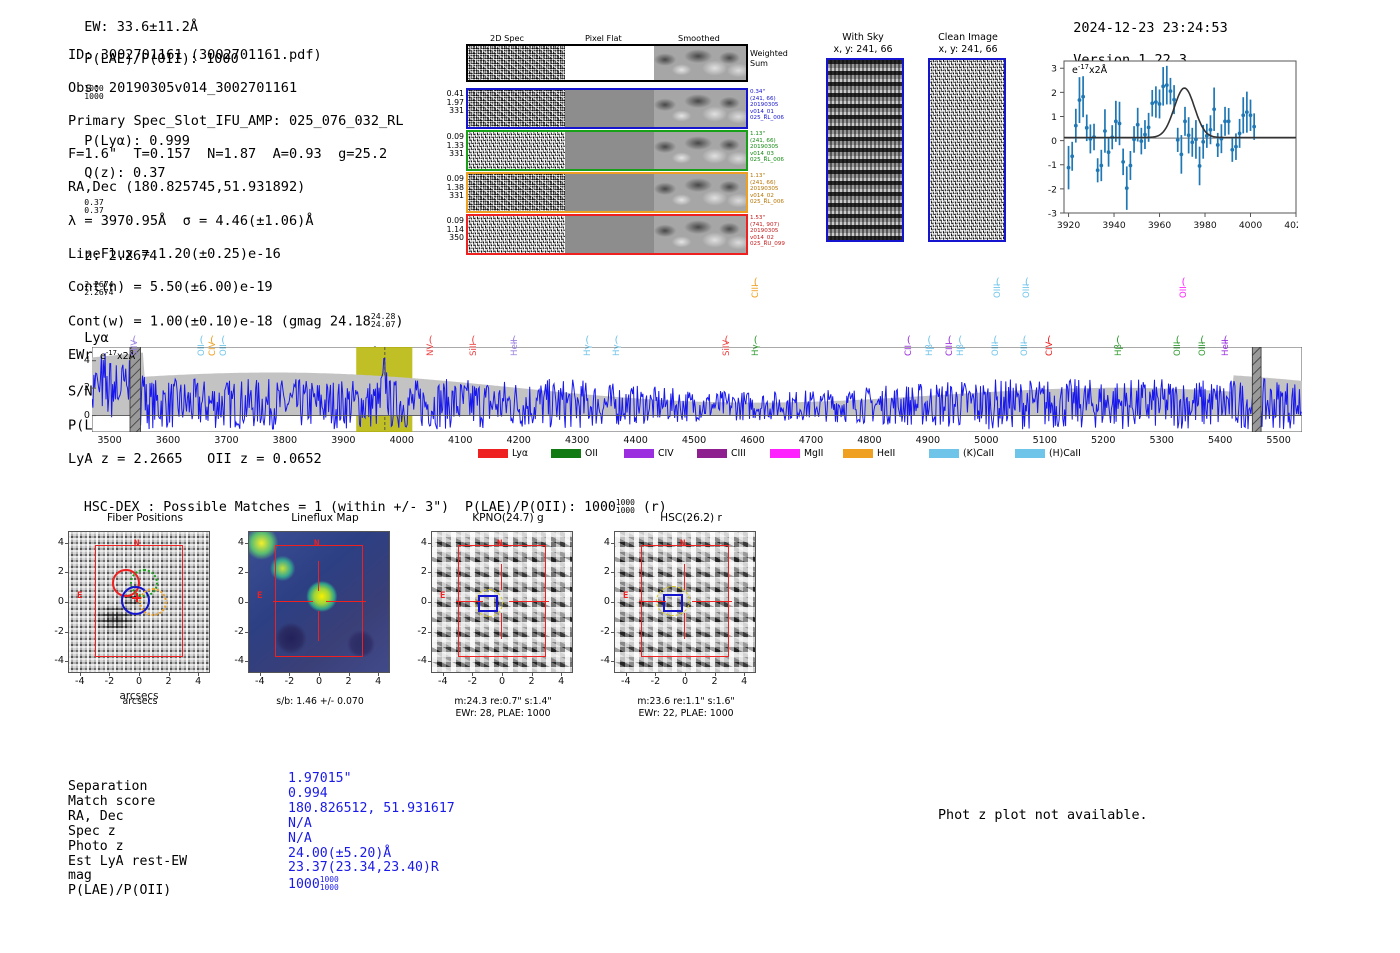  Describe the element at coordinates (313, 884) in the screenshot. I see `match-row-value-p-lae-p-oii: 1000 1000 1000` at that location.